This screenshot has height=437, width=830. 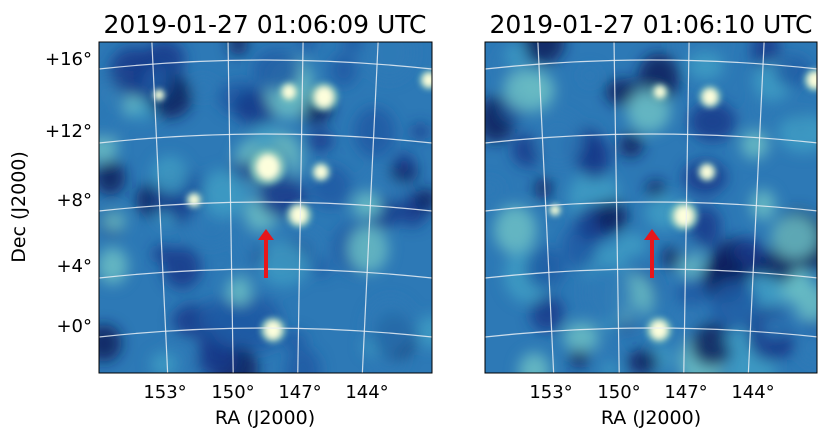 I want to click on y-tick-label: +0°, so click(x=74, y=326).